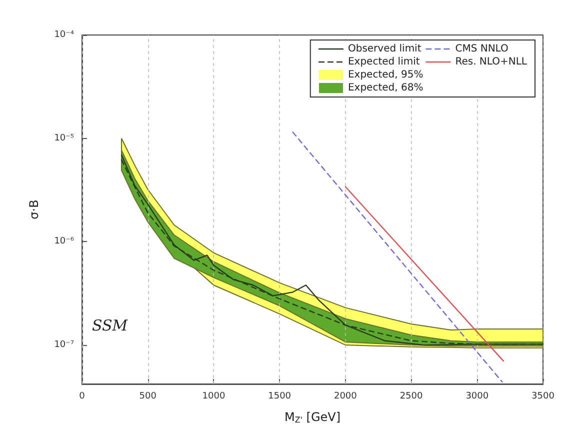 The image size is (583, 435). Describe the element at coordinates (482, 49) in the screenshot. I see `legend-label: CMS NNLO` at that location.